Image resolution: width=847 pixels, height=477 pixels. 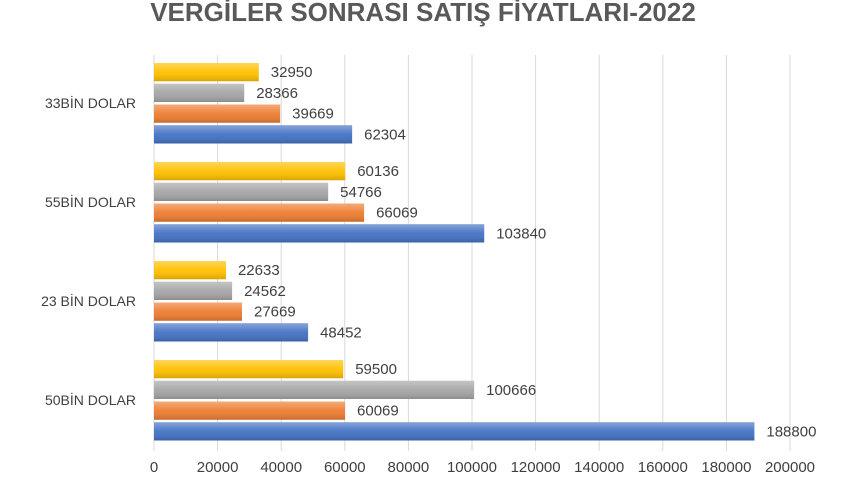 I want to click on x-tick-label: 20000, so click(x=218, y=467).